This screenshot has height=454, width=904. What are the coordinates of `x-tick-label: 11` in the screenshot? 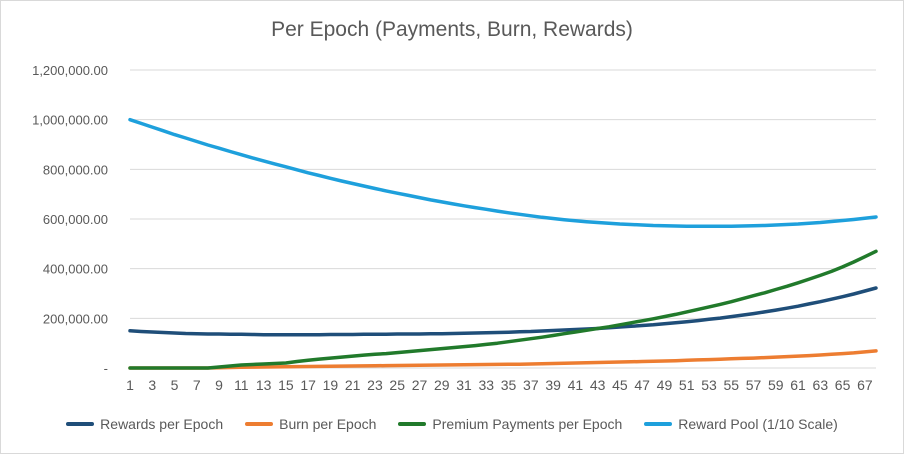 It's located at (241, 385).